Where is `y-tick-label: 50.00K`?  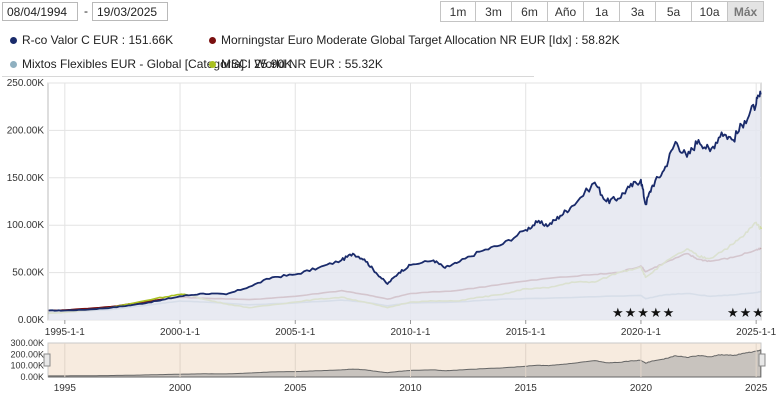 y-tick-label: 50.00K is located at coordinates (28, 273).